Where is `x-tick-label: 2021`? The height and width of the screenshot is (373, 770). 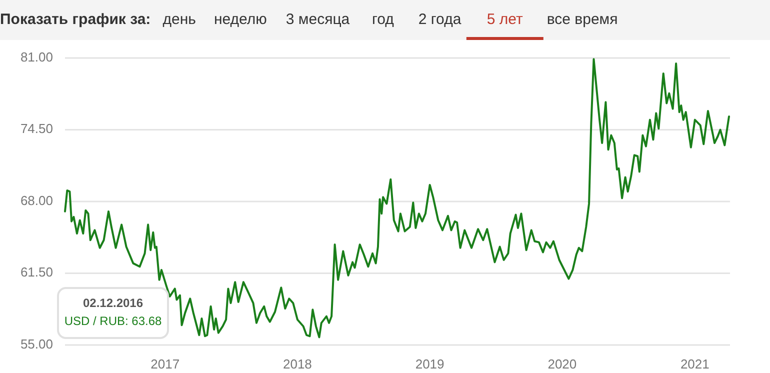
x-tick-label: 2021 is located at coordinates (695, 364).